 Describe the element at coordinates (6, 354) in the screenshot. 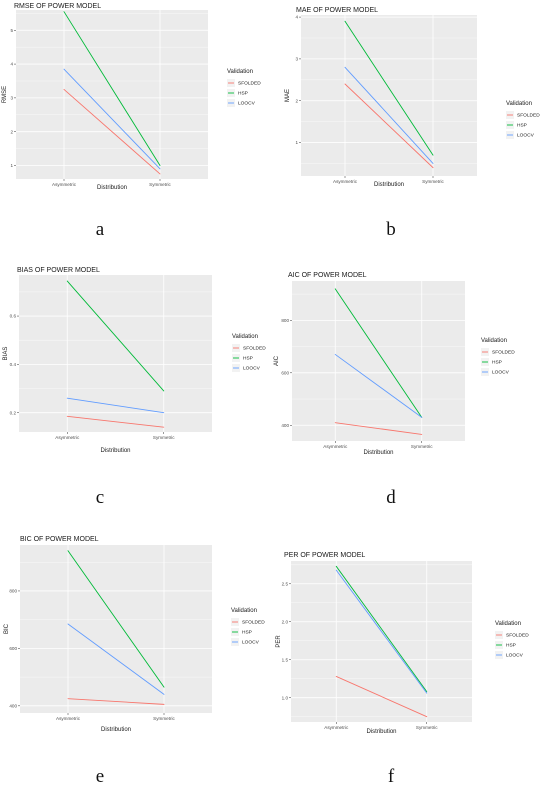

I see `y-axis-label: BIAS` at that location.